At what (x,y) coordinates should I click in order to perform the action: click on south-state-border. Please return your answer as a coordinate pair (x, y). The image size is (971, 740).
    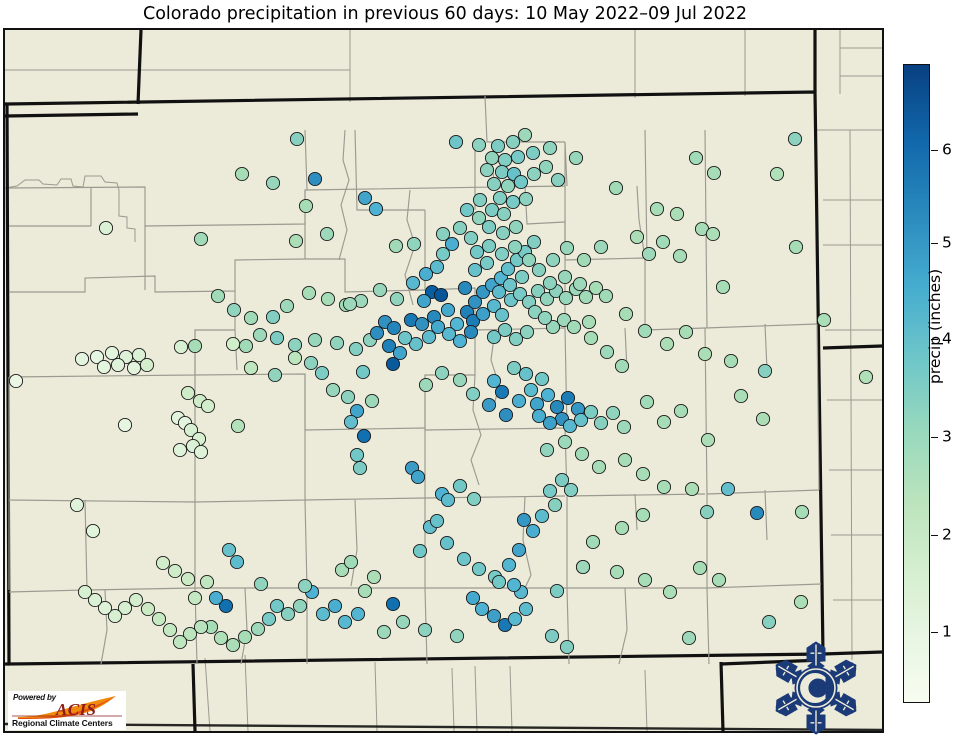
    Looking at the image, I should click on (443, 726).